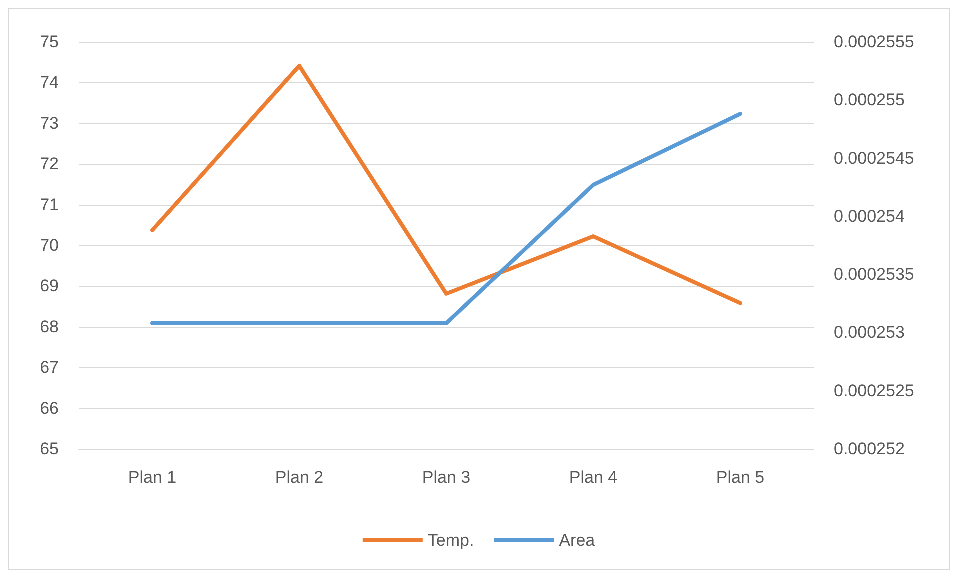  I want to click on y2-tick-label: 0.000253, so click(869, 332).